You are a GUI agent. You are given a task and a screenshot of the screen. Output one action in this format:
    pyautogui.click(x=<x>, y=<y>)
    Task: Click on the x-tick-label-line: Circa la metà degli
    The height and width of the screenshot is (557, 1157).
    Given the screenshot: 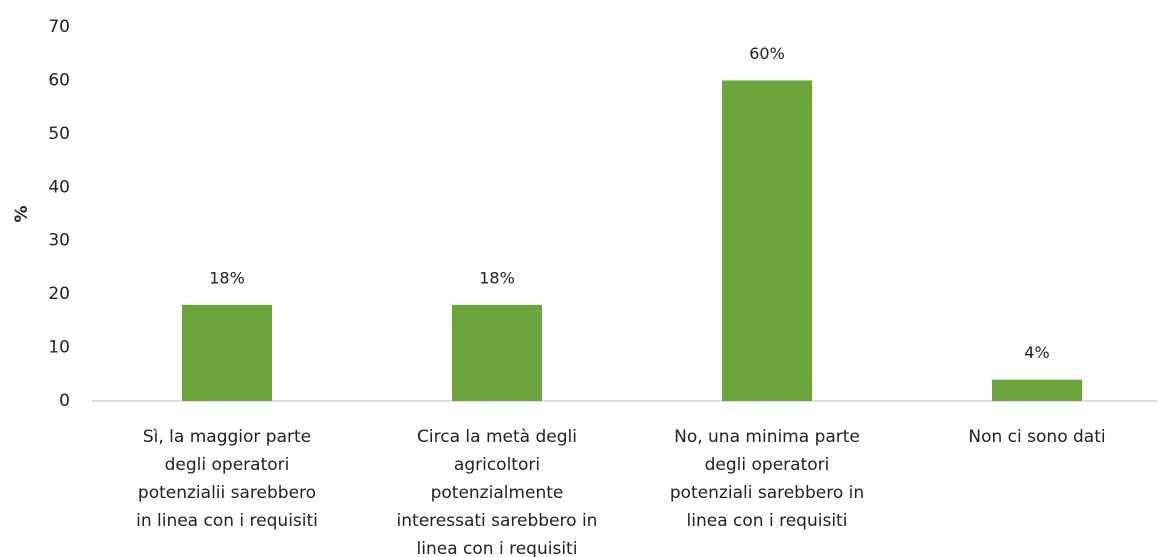 What is the action you would take?
    pyautogui.click(x=497, y=437)
    